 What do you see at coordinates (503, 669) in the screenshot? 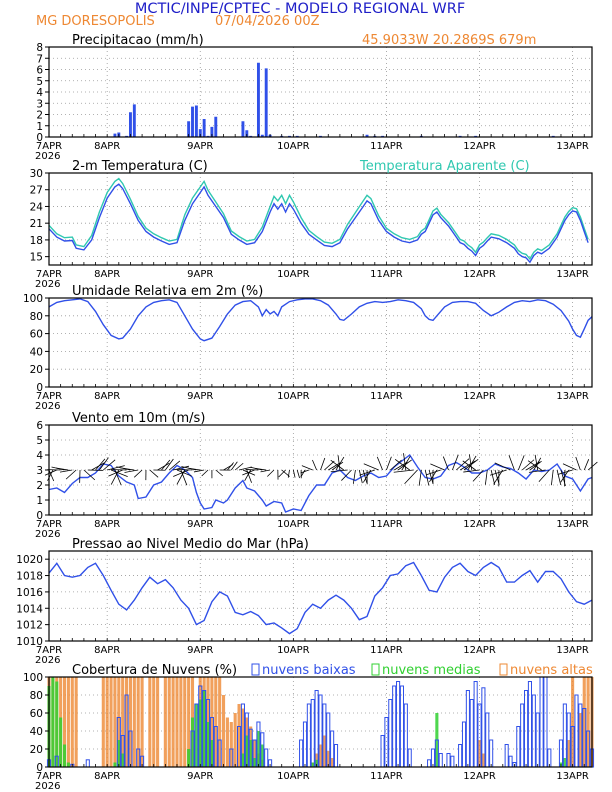
I see `legend-swatch` at bounding box center [503, 669].